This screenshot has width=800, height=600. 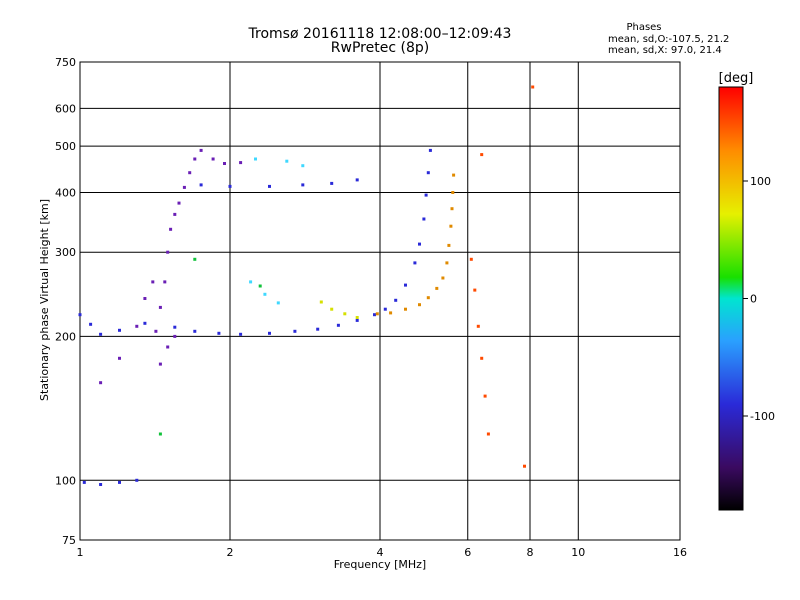 What do you see at coordinates (80, 552) in the screenshot?
I see `x-tick-label: 1` at bounding box center [80, 552].